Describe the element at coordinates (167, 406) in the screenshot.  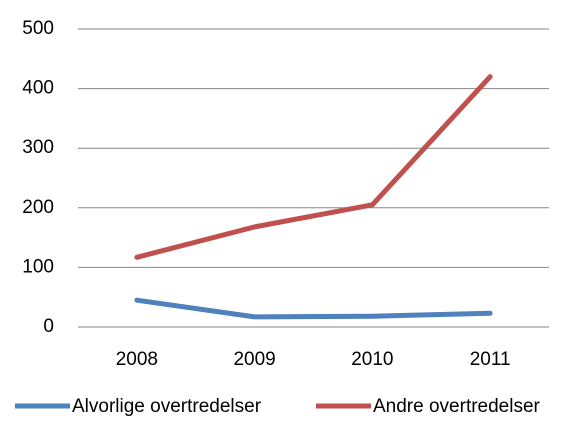
I see `legend-label: Alvorlige overtredelser` at that location.